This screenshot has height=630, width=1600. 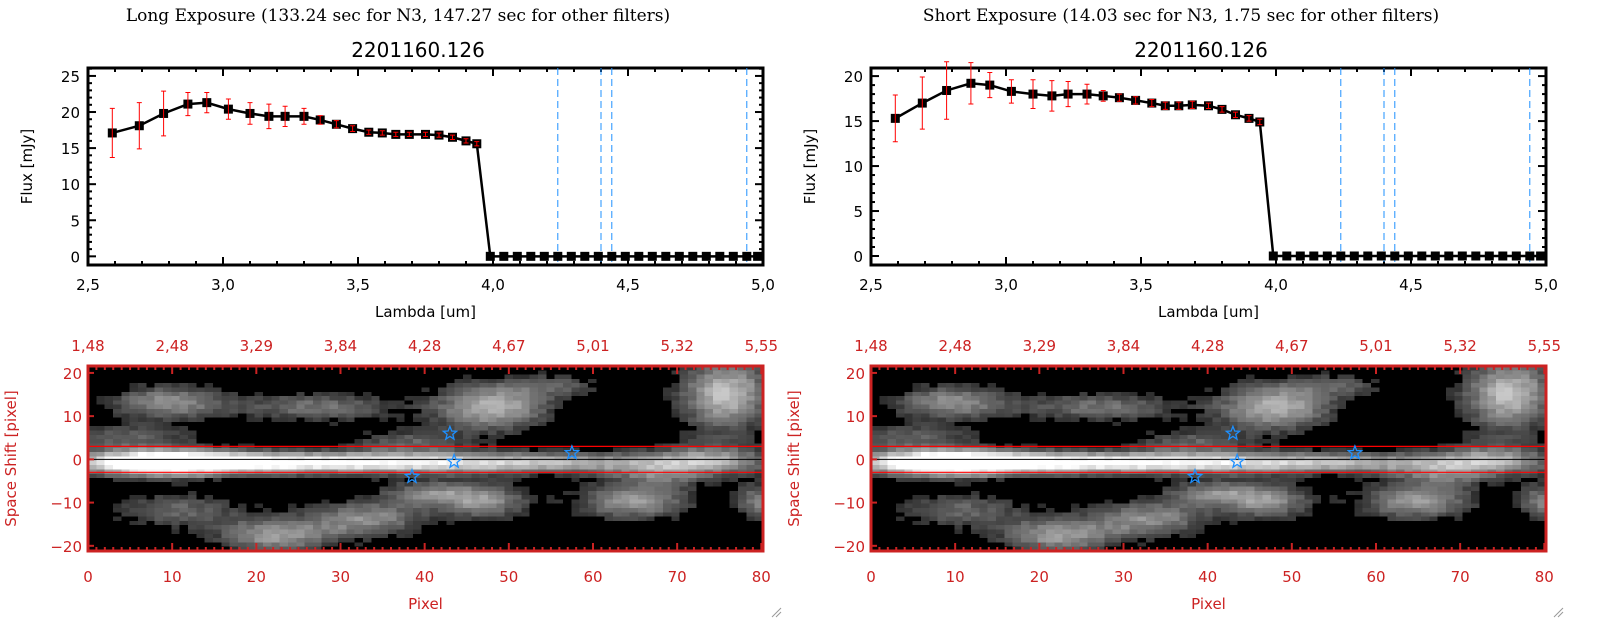 What do you see at coordinates (11, 458) in the screenshot?
I see `y-axis-label: Space Shift [pixel]` at bounding box center [11, 458].